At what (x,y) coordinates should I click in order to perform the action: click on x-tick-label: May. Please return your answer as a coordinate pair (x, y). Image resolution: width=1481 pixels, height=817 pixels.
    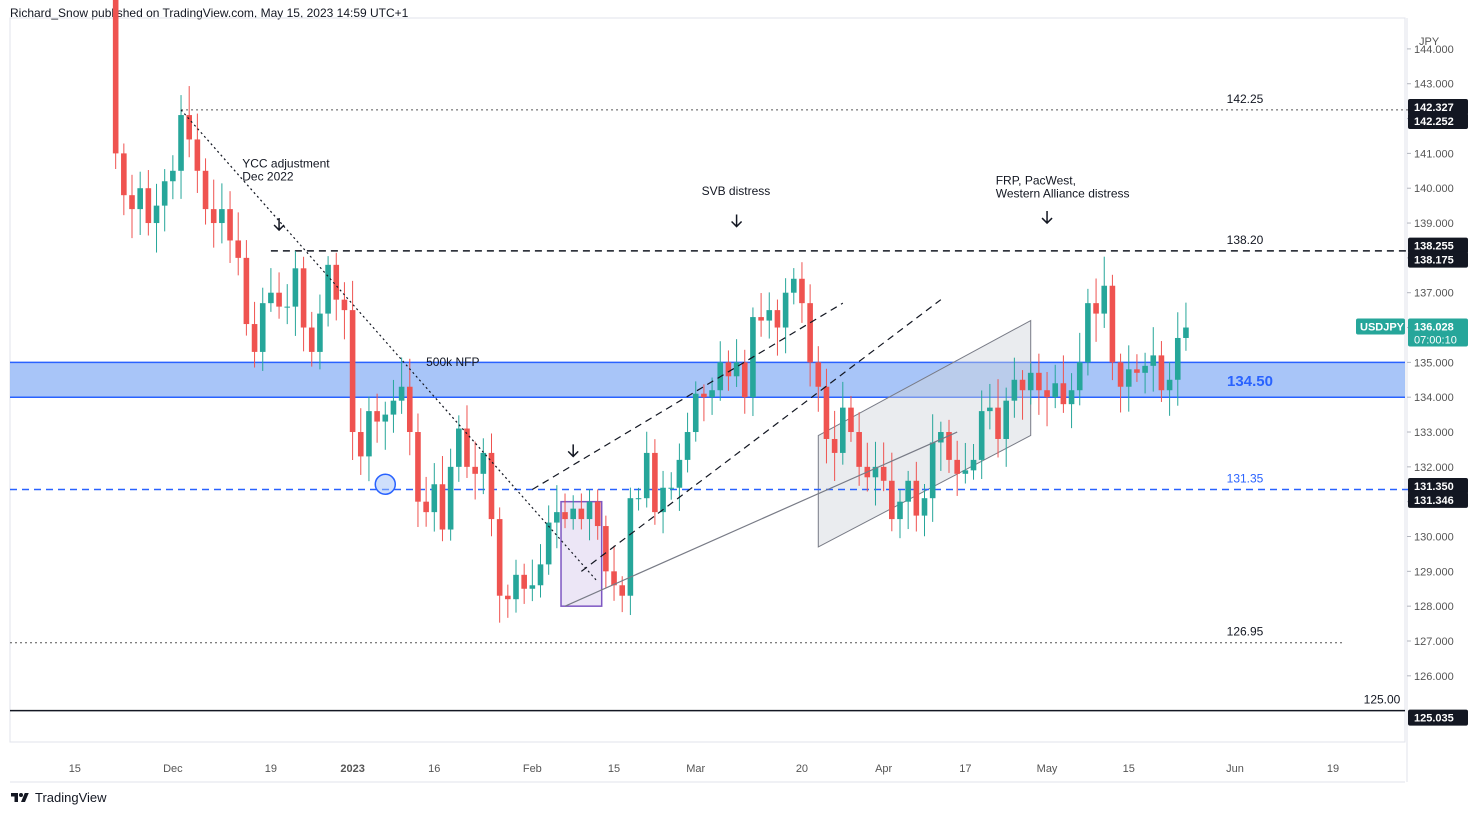
    Looking at the image, I should click on (1047, 769).